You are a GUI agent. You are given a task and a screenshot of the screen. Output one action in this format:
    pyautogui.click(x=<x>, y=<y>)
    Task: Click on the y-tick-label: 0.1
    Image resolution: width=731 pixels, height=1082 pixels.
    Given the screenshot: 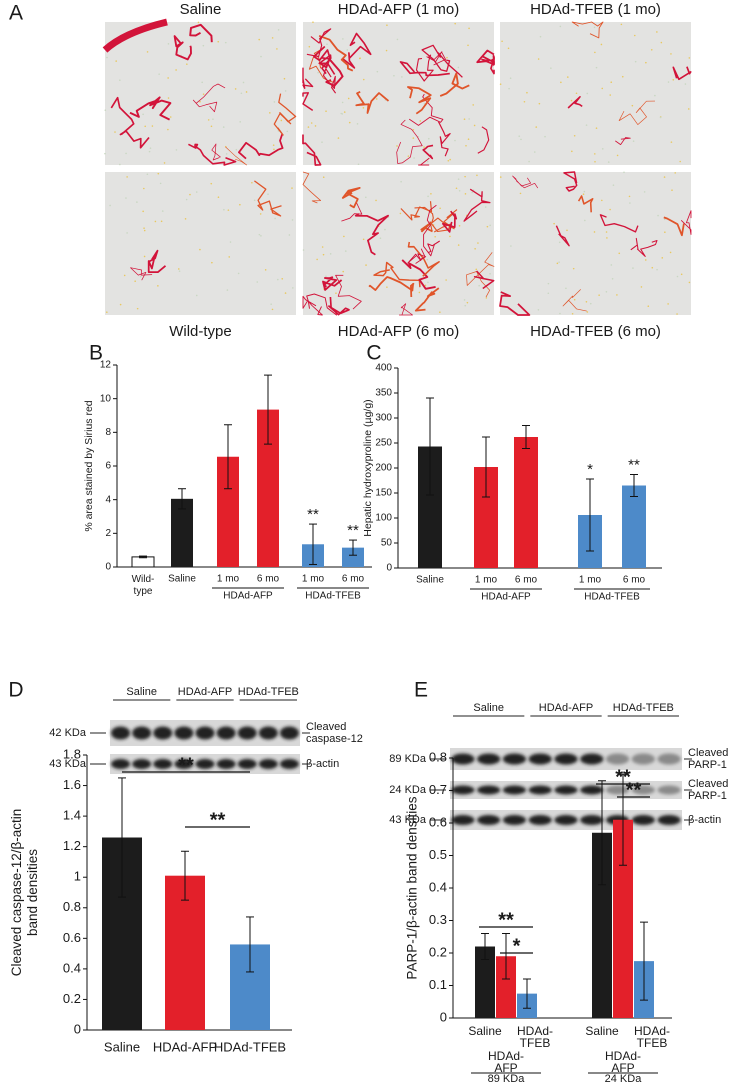 What is the action you would take?
    pyautogui.click(x=438, y=984)
    